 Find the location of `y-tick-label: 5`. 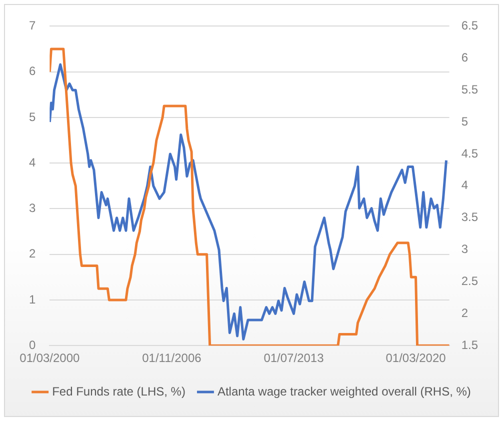

y-tick-label: 5 is located at coordinates (32, 117).